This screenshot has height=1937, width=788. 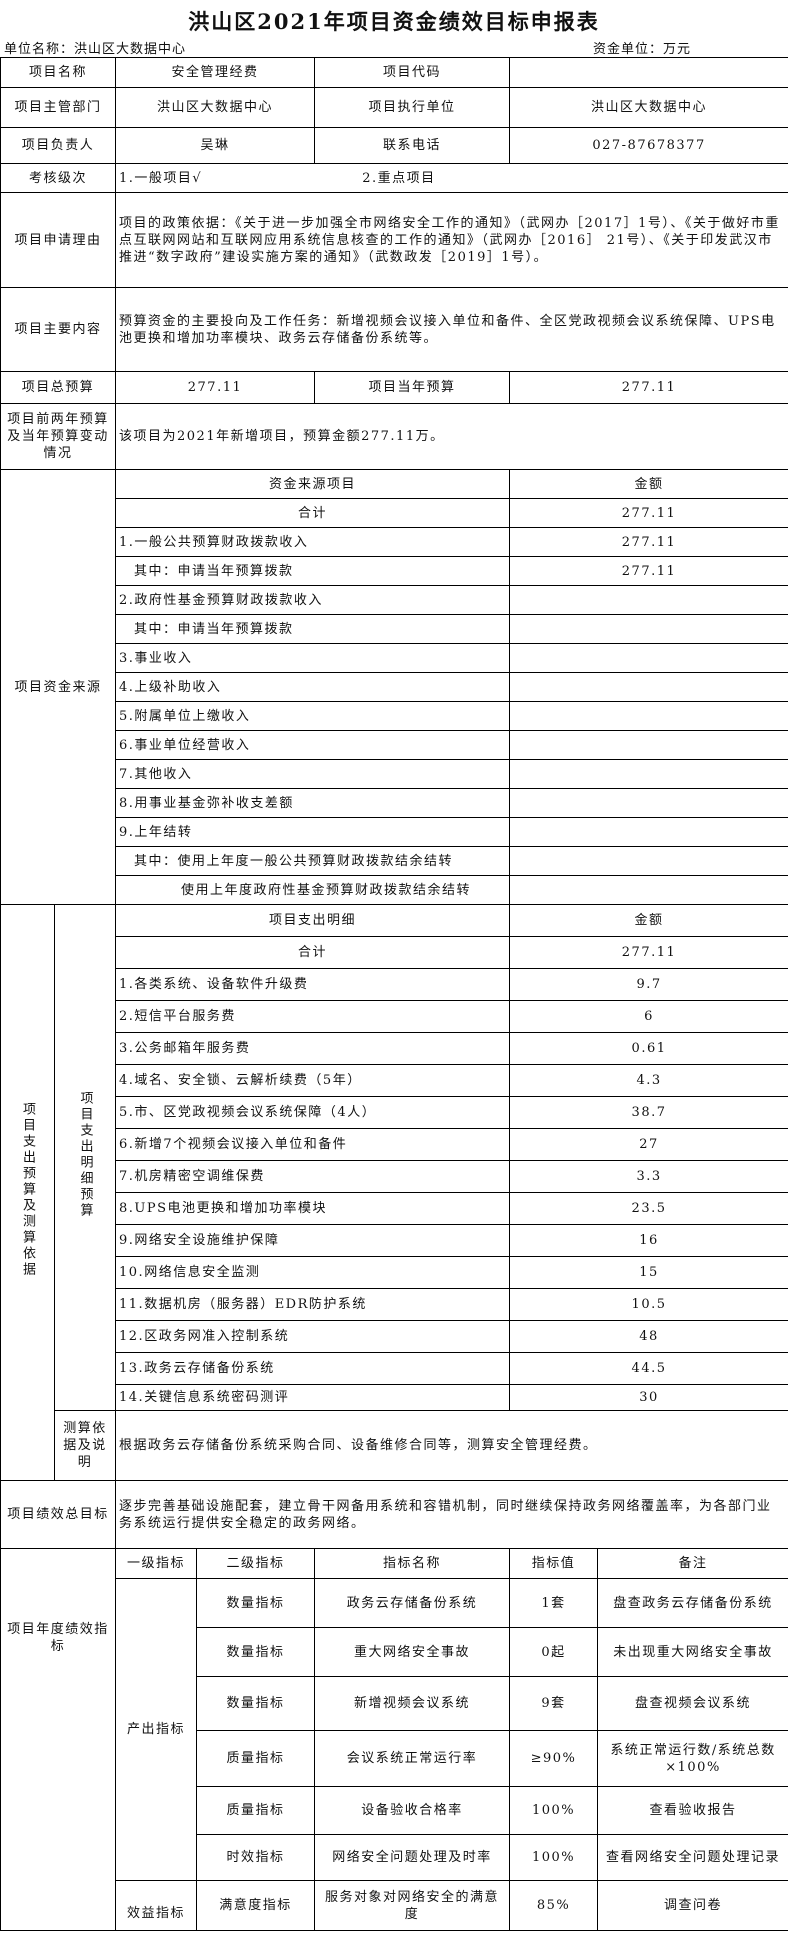 I want to click on expenditure-amount: 10.5, so click(x=648, y=1304).